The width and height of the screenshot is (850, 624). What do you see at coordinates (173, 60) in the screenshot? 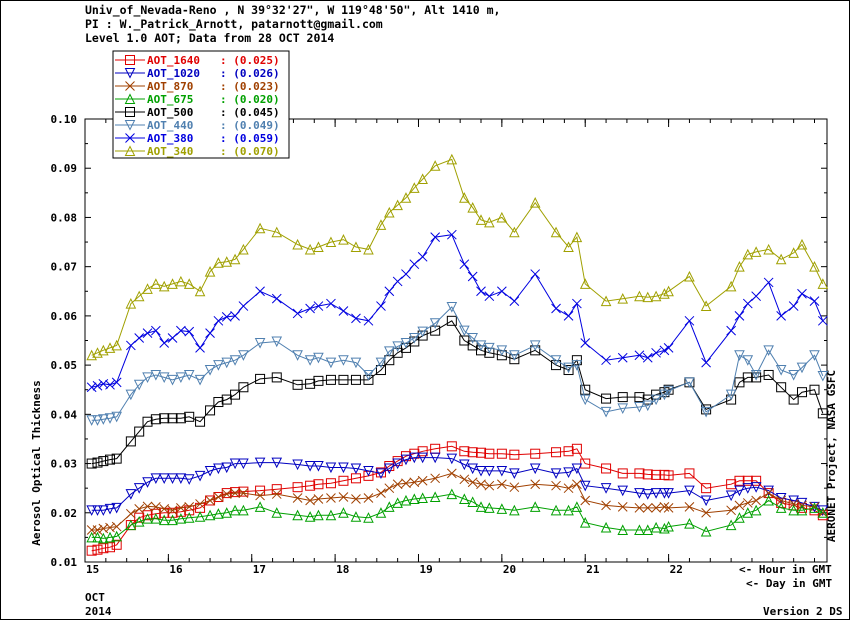
I see `legend-name: AOT_1640` at bounding box center [173, 60].